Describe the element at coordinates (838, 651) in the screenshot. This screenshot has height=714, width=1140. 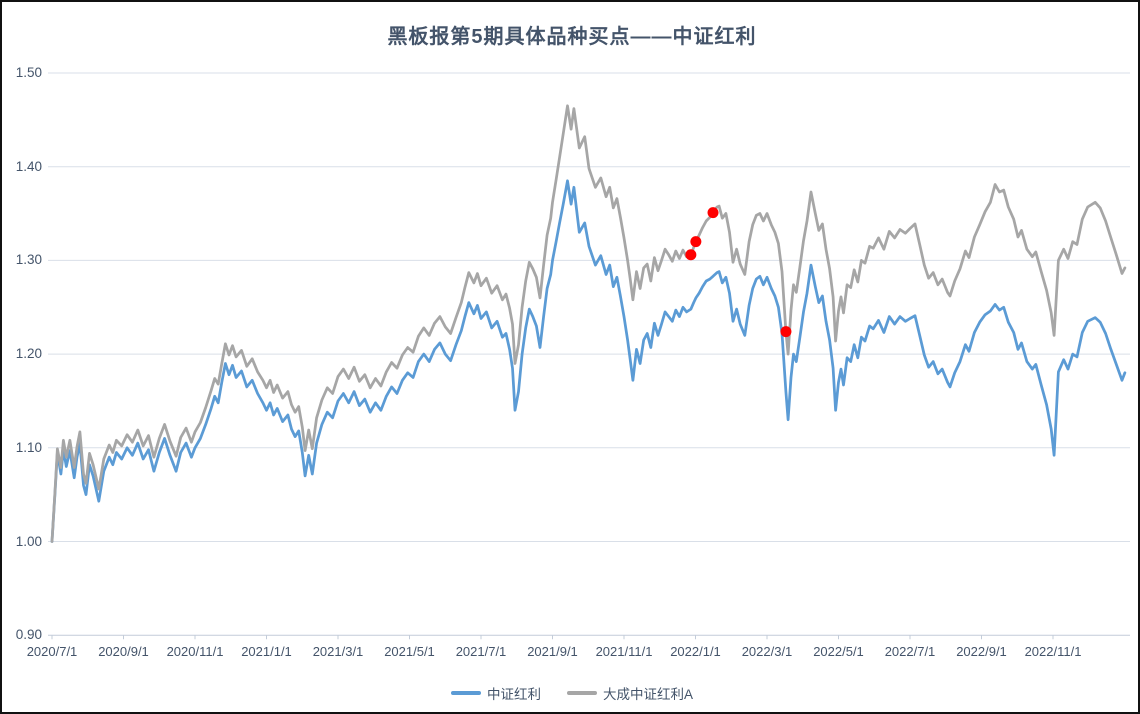
I see `x-tick-label: 2022/5/1` at that location.